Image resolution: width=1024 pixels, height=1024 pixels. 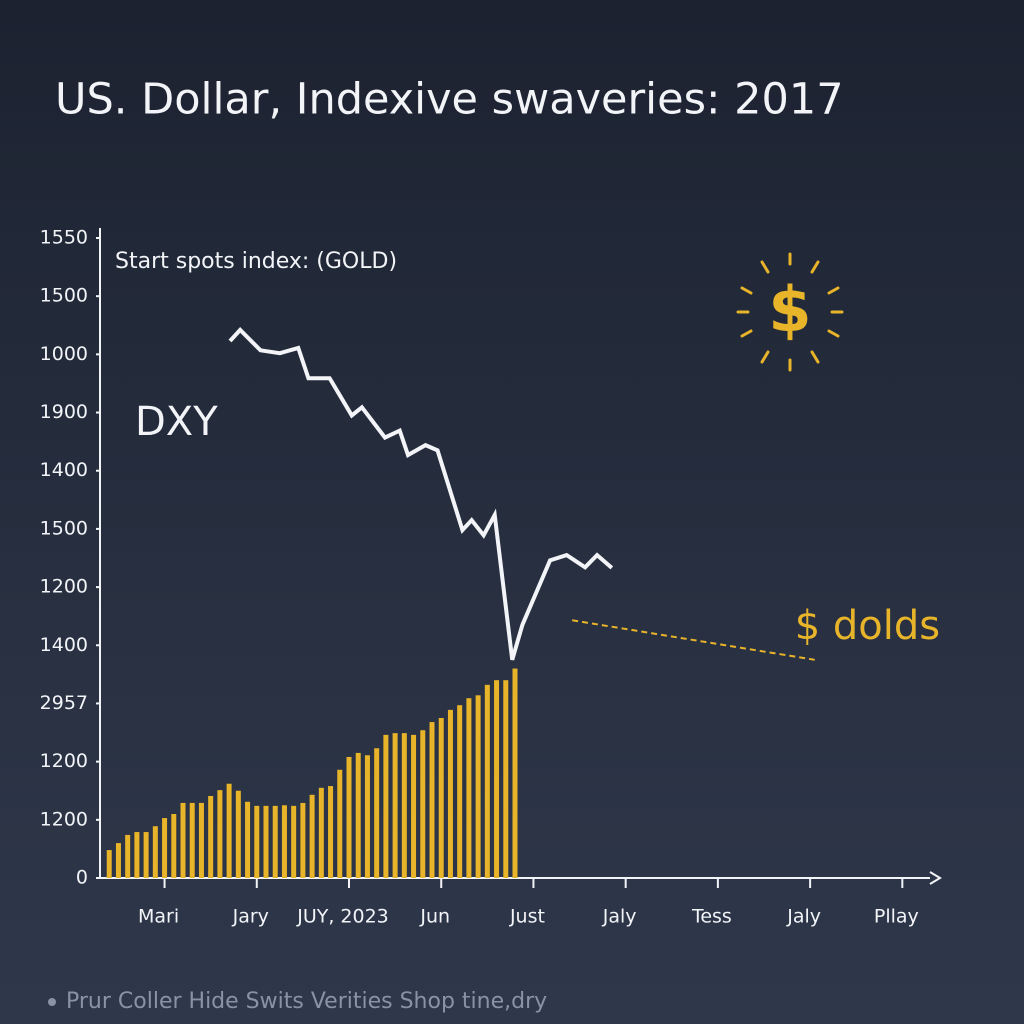 I want to click on chart-title: US. Dollar, Indexive swaveries: 2017, so click(x=449, y=100).